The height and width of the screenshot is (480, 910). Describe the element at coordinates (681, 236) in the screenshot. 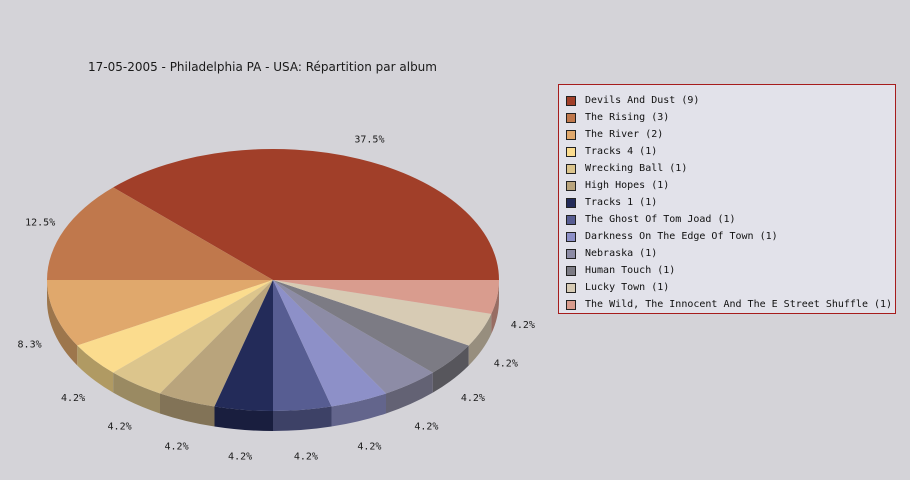

I see `legend-label: Darkness On The Edge Of Town (1)` at that location.